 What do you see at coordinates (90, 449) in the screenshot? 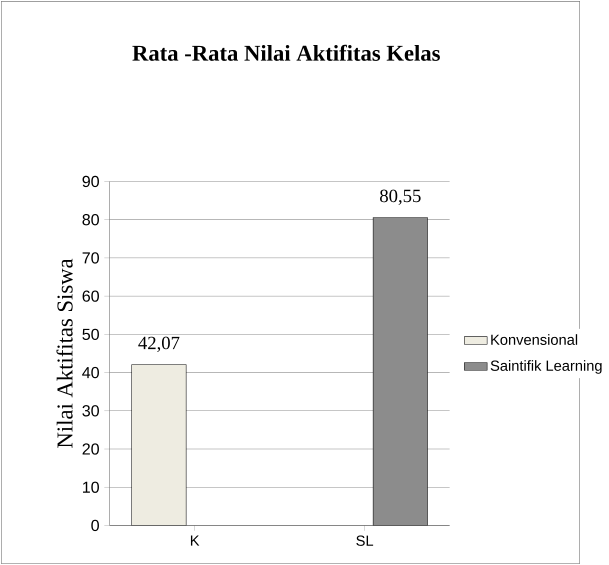
I see `y-tick-label: 20` at bounding box center [90, 449].